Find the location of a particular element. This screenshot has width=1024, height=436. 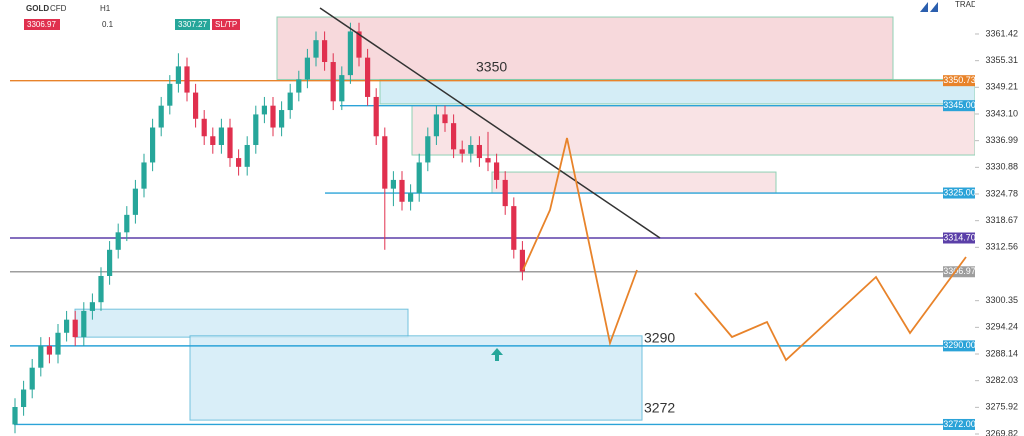

y-tick-label: 3269.82 is located at coordinates (1001, 432).